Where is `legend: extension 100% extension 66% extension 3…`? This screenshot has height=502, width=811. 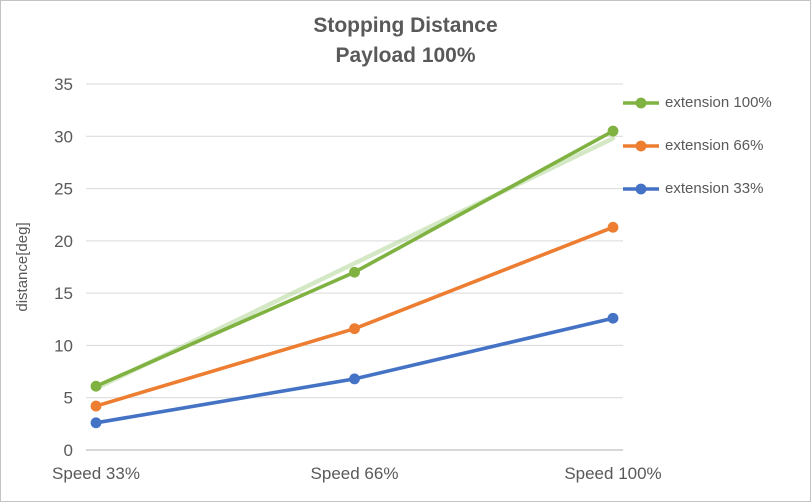
legend: extension 100% extension 66% extension 3… is located at coordinates (697, 145).